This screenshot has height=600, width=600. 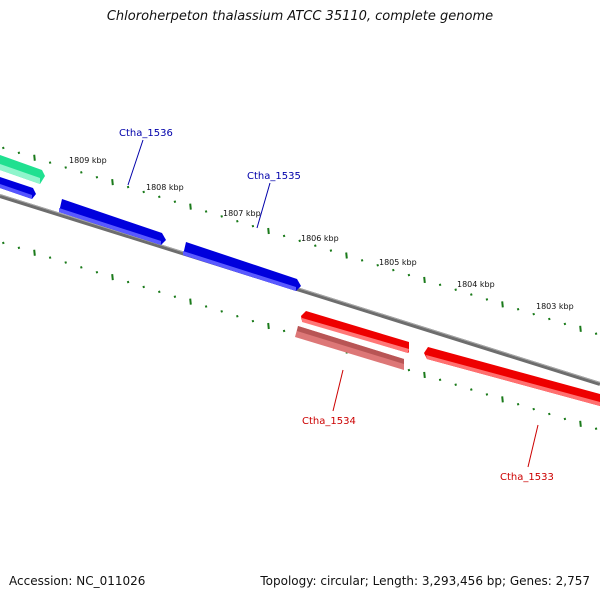 I want to click on gene-label-ctha-1534: Ctha_1534, so click(x=329, y=421).